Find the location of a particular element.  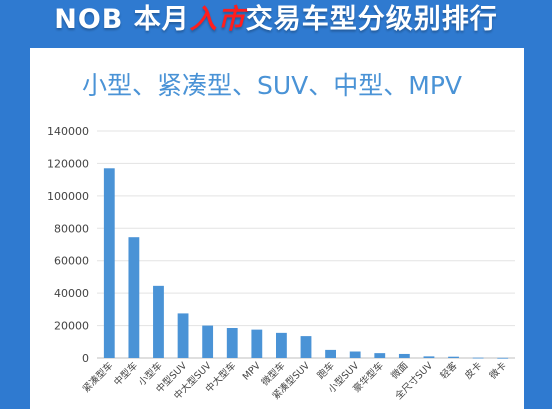

page-title: NOB 本月入市交易车型分级别排行 is located at coordinates (276, 20).